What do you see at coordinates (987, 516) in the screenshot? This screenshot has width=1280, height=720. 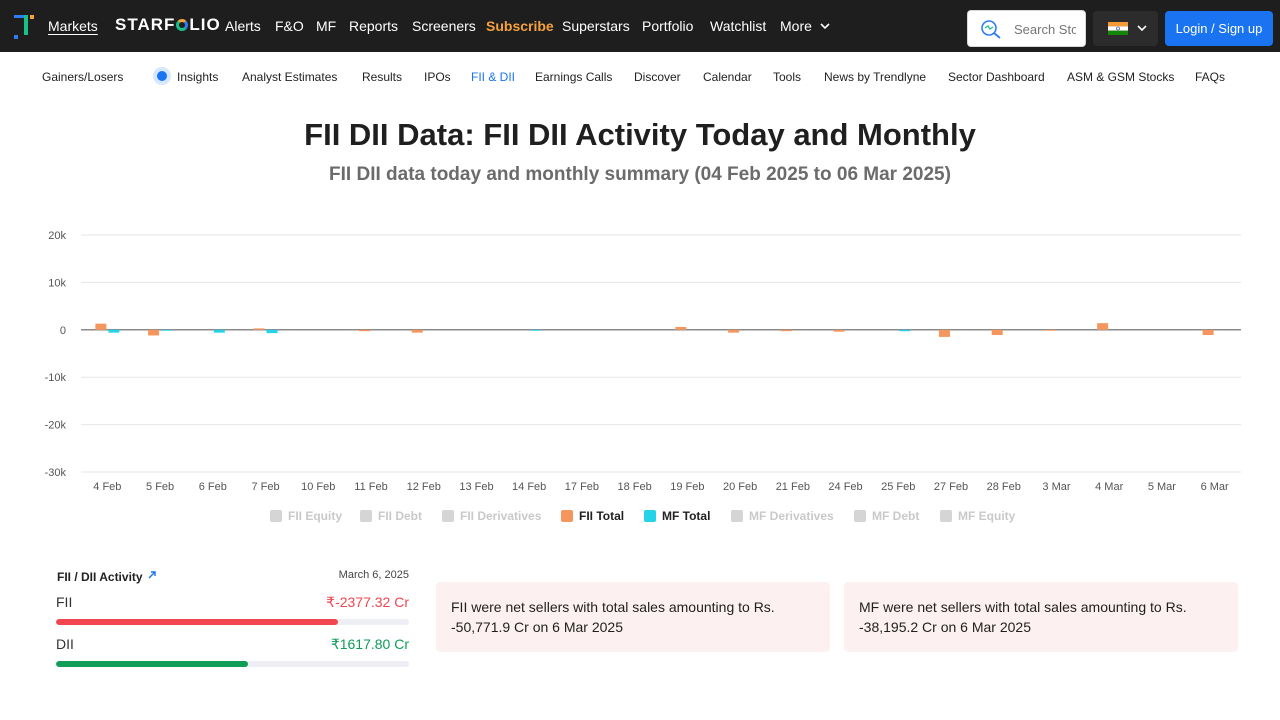 I see `legend-label: MF Equity` at bounding box center [987, 516].